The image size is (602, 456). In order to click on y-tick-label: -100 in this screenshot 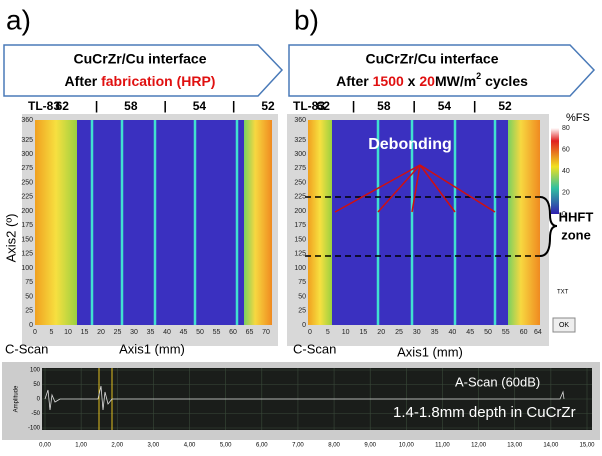, I will do `click(34, 429)`.